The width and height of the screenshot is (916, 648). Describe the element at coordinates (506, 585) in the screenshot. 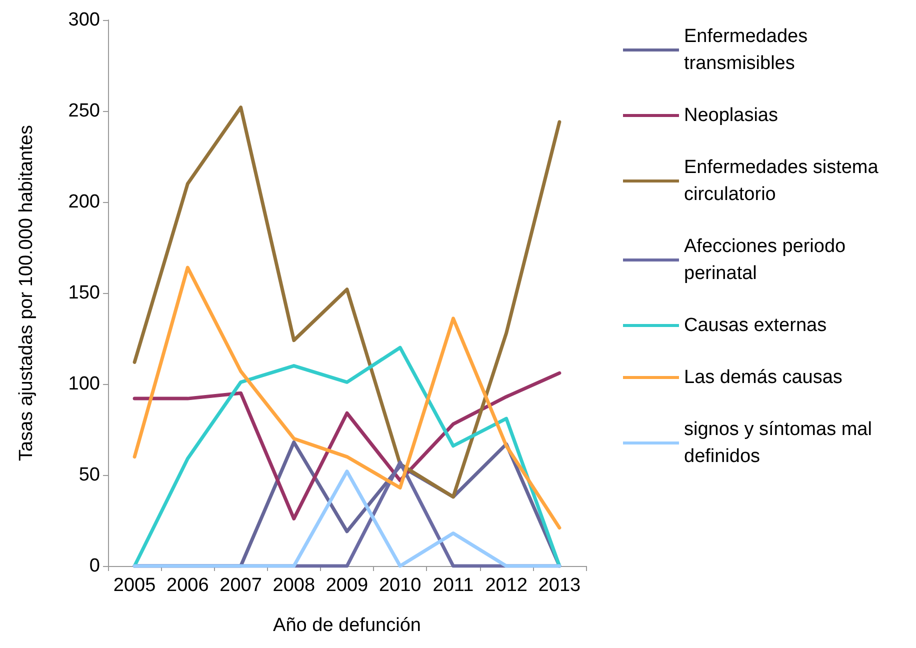

I see `x-tick-label: 2012` at that location.